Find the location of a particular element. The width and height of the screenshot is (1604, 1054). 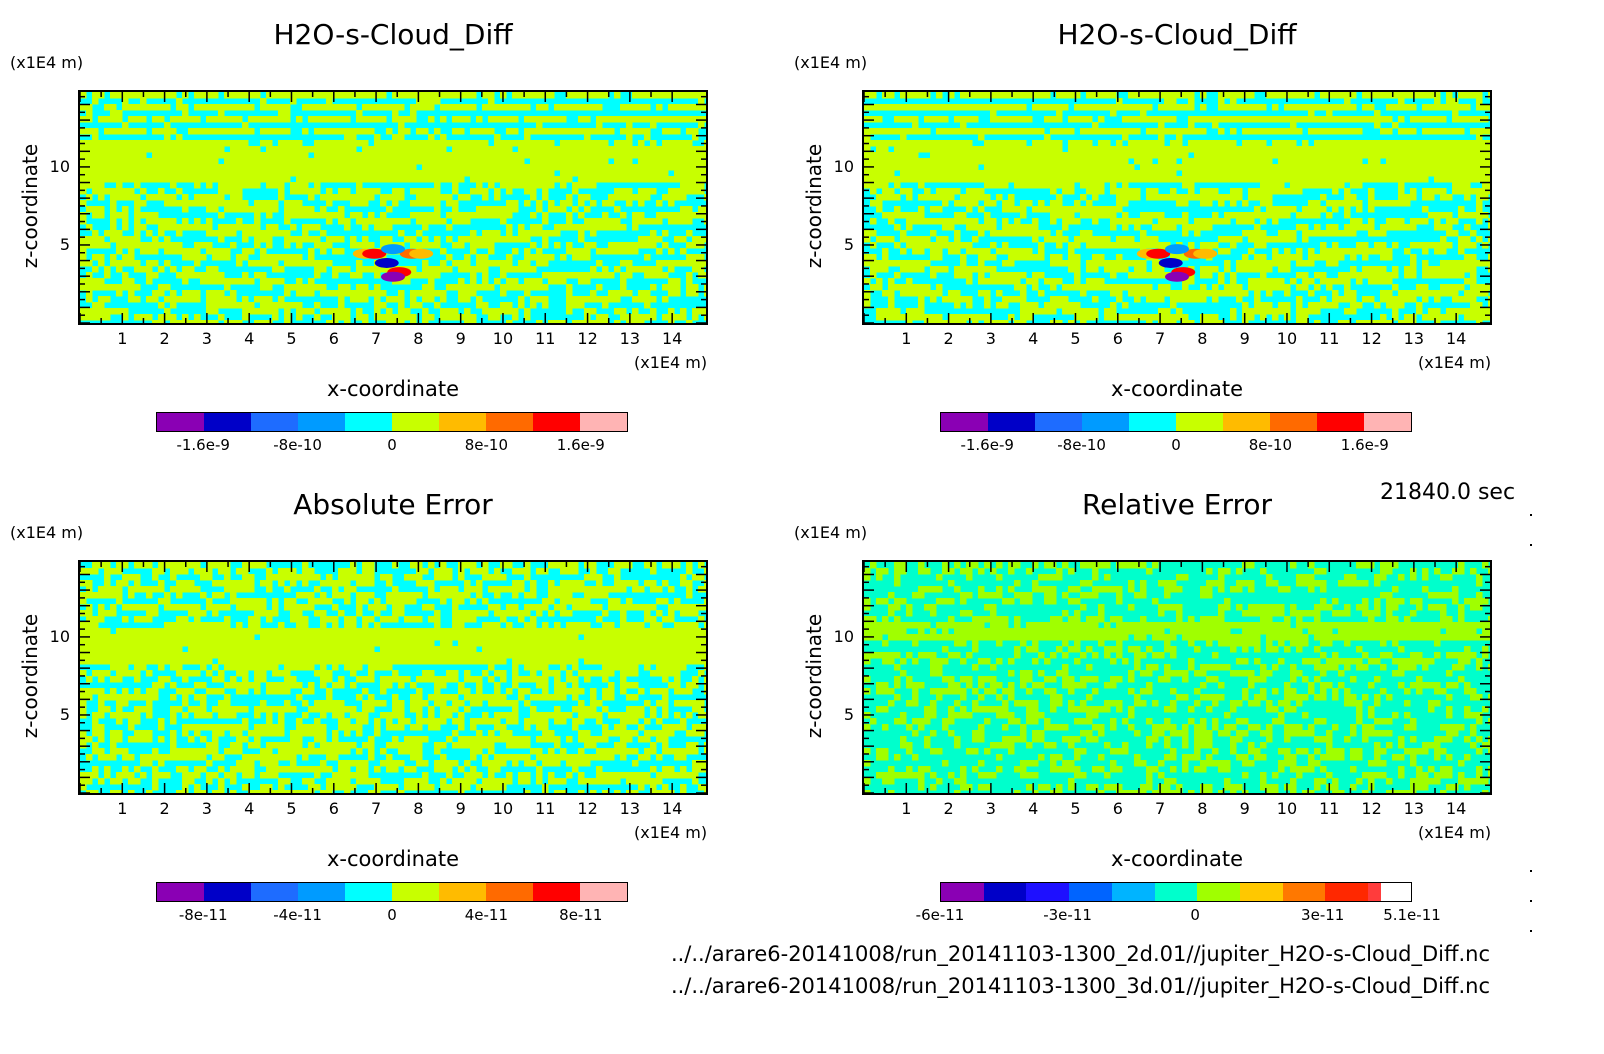

x-tick-label: 8 is located at coordinates (418, 808).